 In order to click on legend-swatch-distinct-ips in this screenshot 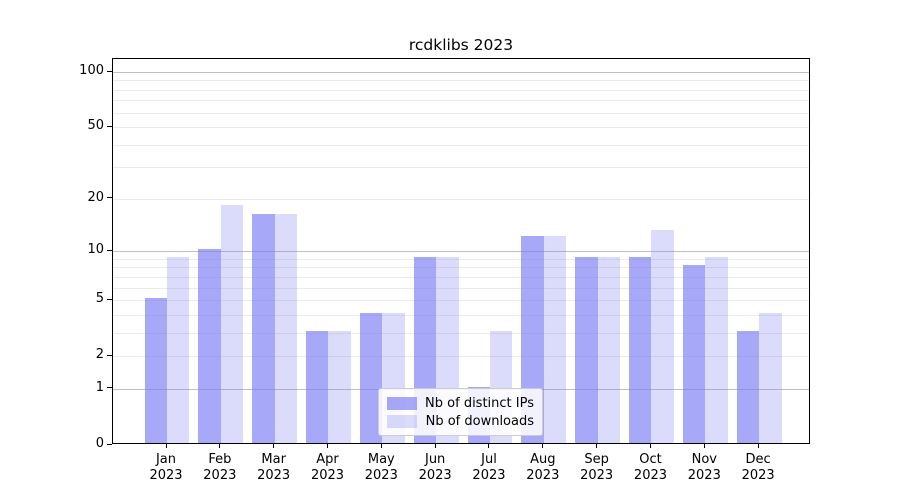, I will do `click(402, 403)`.